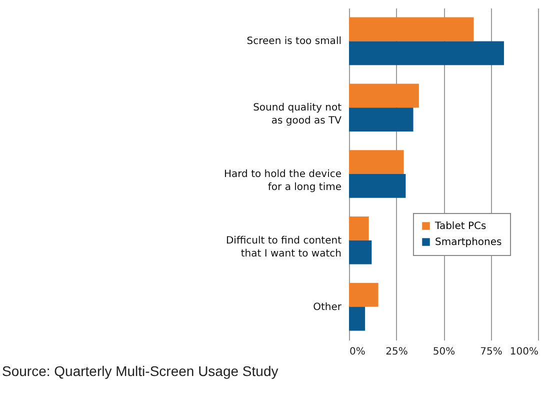 The image size is (558, 393). Describe the element at coordinates (283, 181) in the screenshot. I see `y-tick-label: Hard to hold the device for a long time` at that location.